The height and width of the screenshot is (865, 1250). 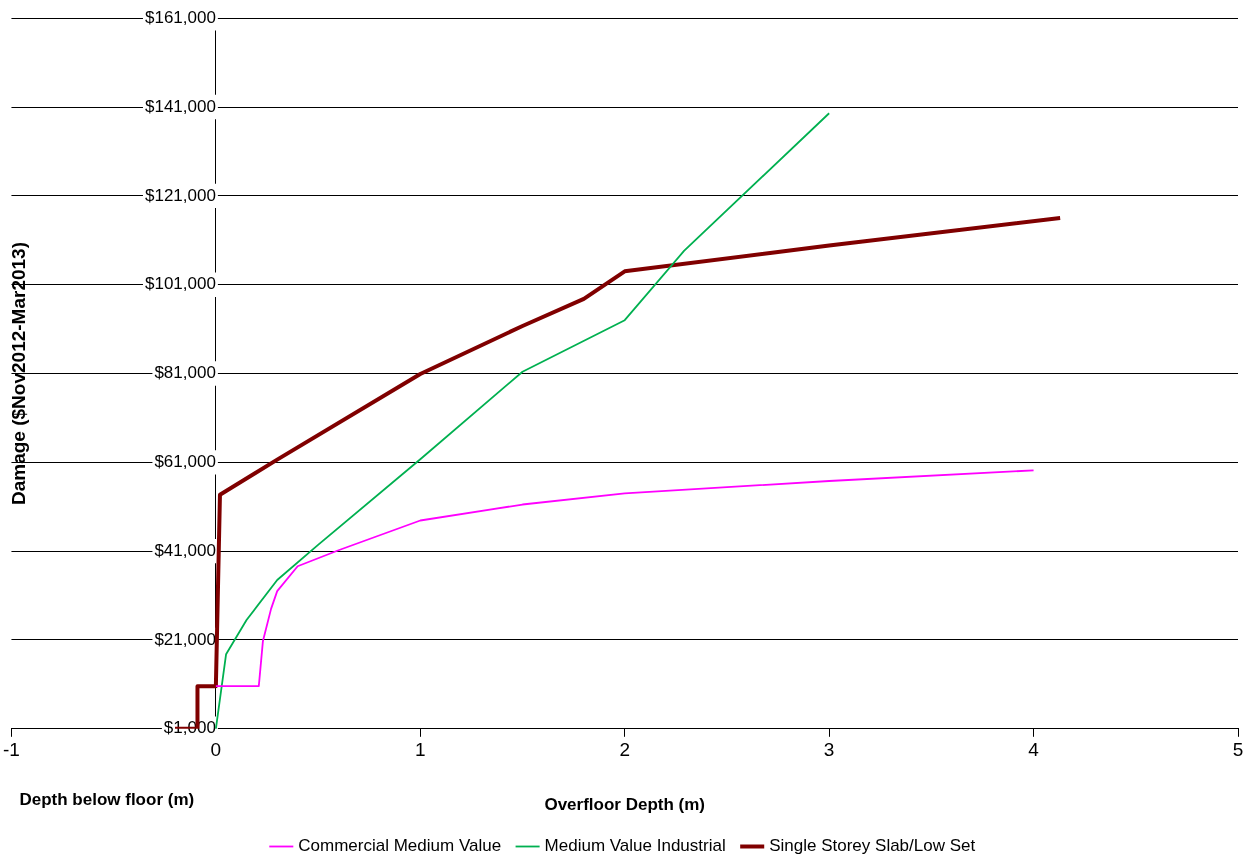 What do you see at coordinates (185, 373) in the screenshot?
I see `y-tick-label: $81,000` at bounding box center [185, 373].